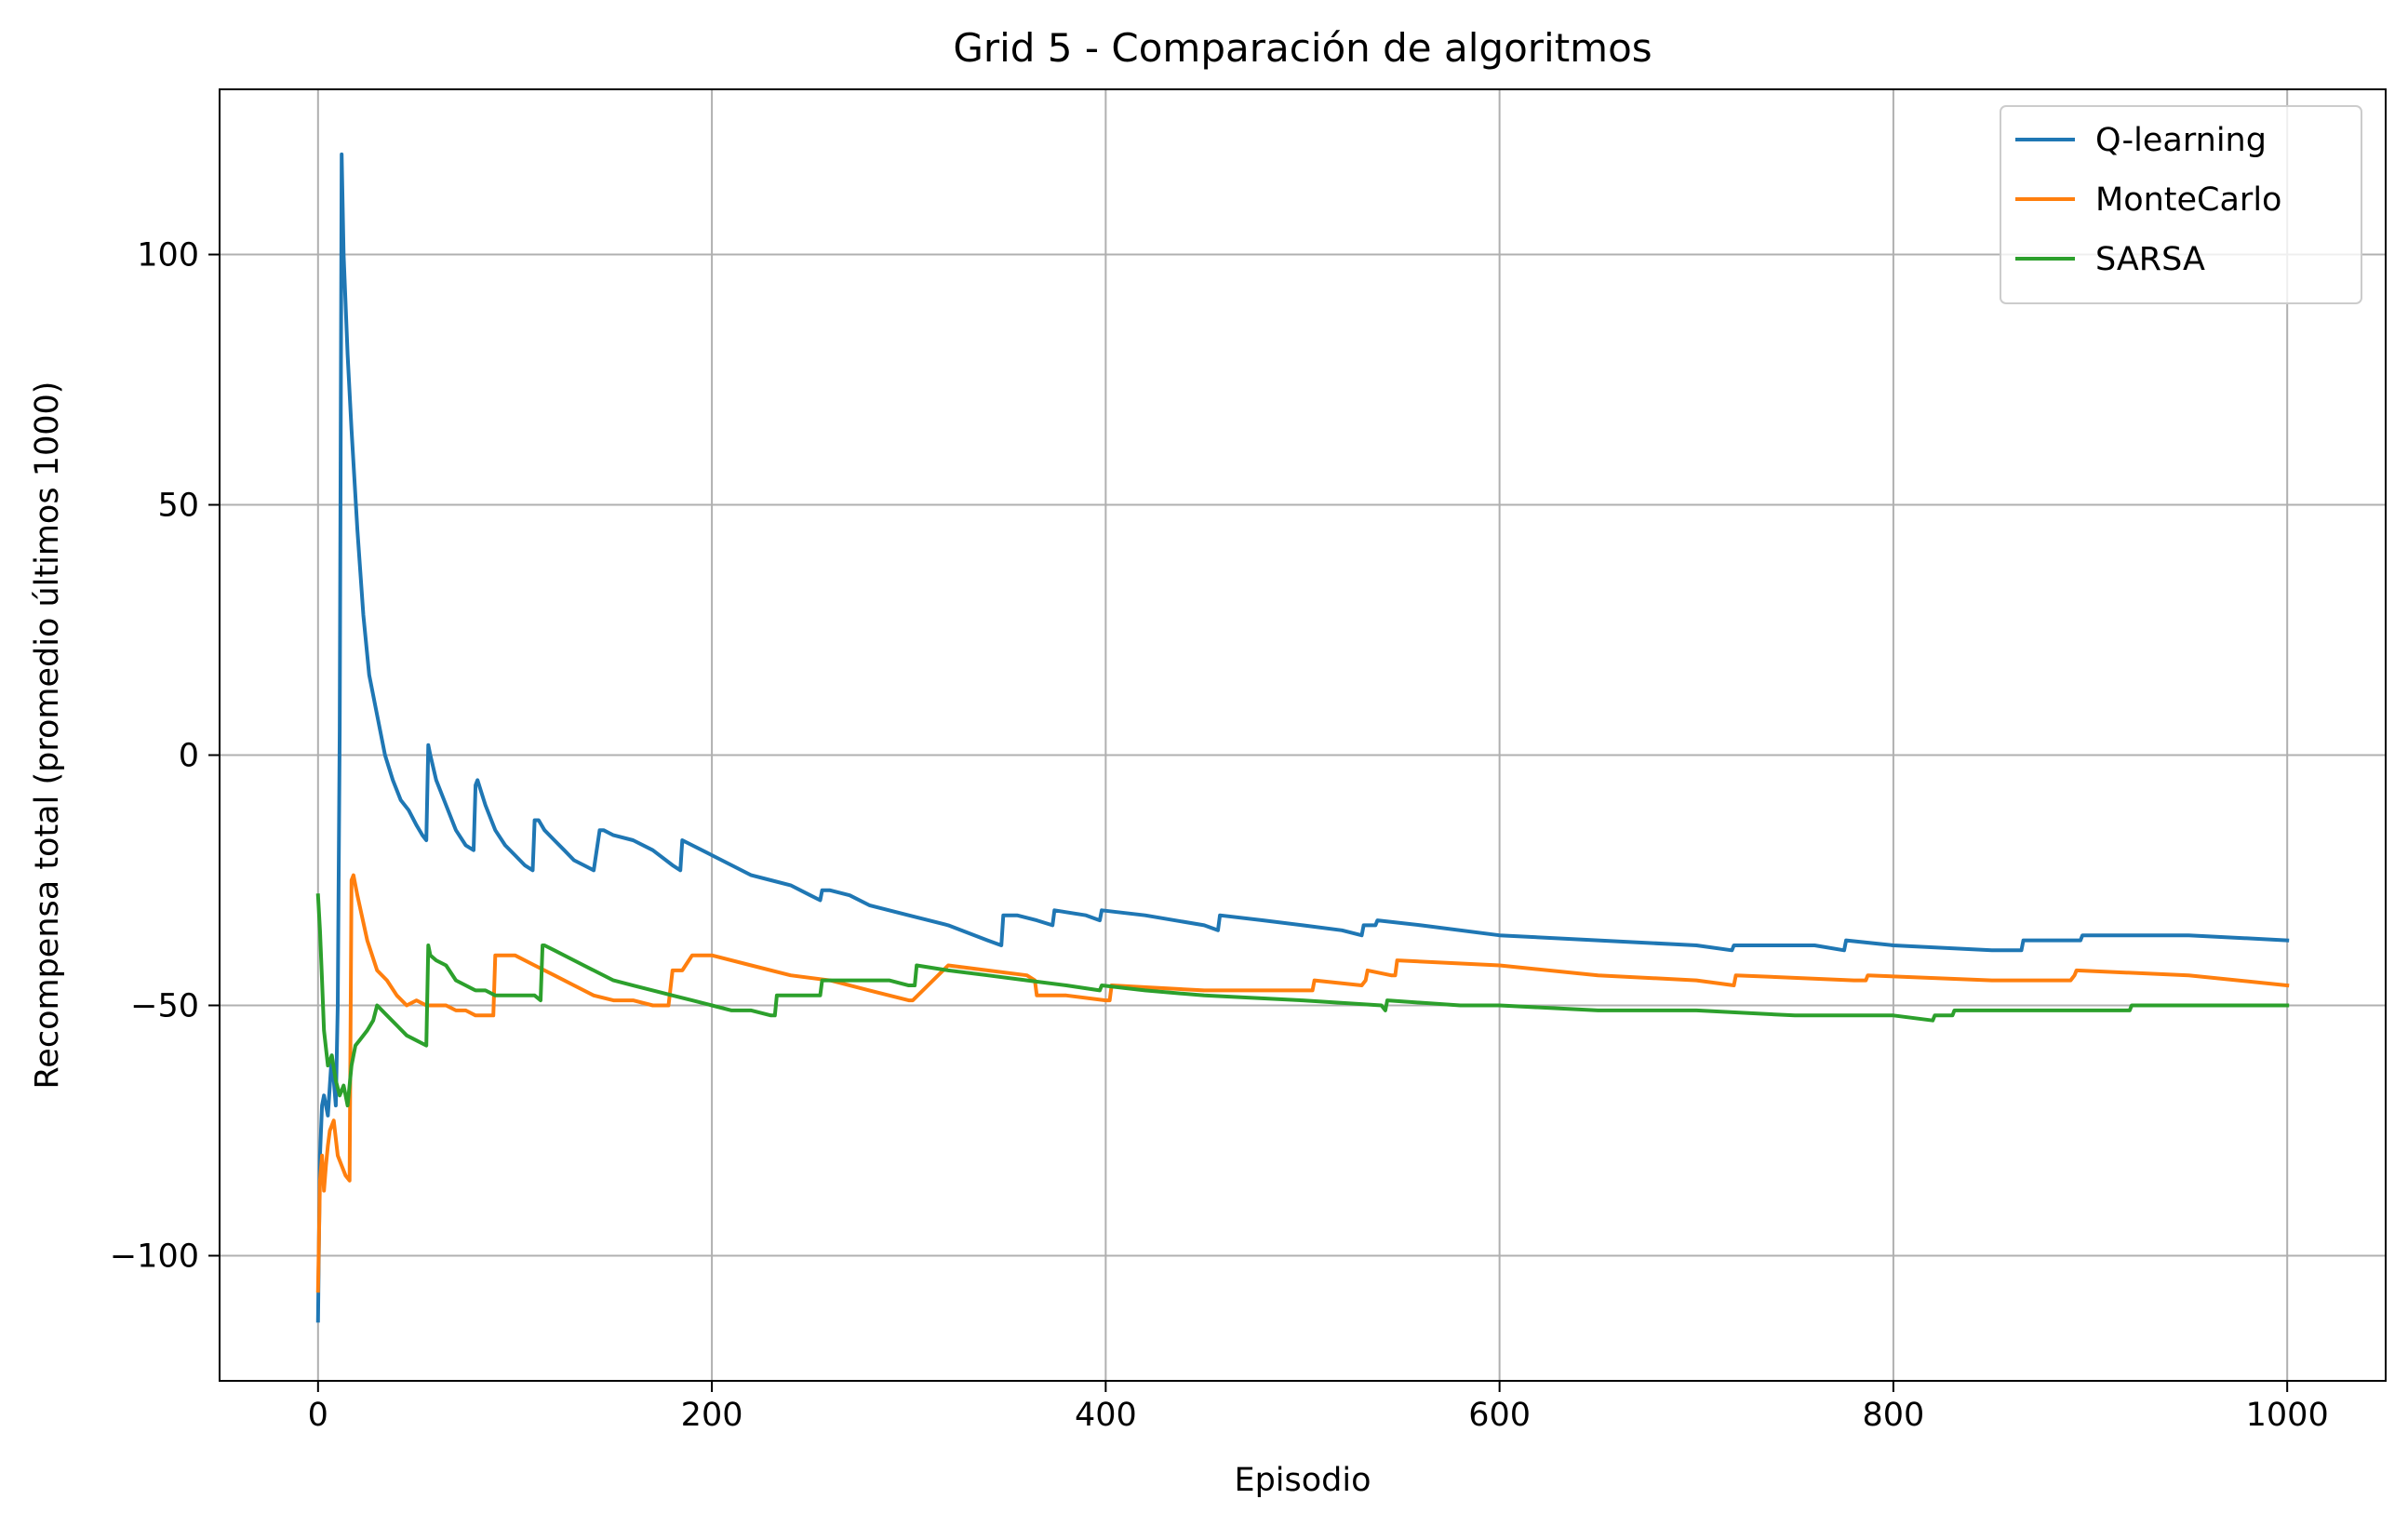 The image size is (2408, 1526). What do you see at coordinates (1303, 1481) in the screenshot?
I see `x-axis-label: Episodio` at bounding box center [1303, 1481].